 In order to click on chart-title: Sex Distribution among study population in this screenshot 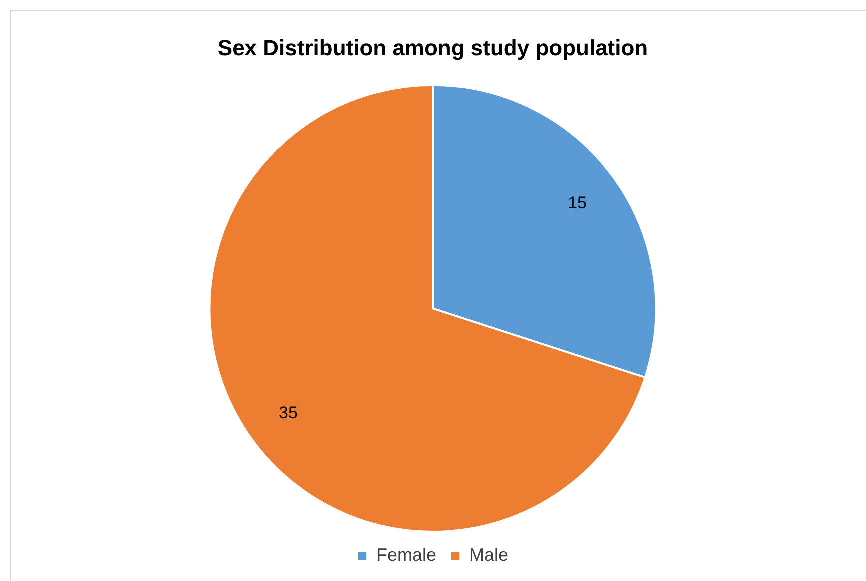, I will do `click(433, 47)`.